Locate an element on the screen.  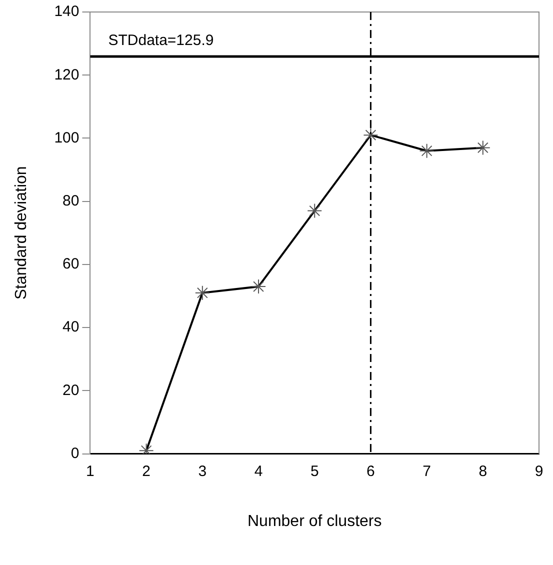
x-tick-label: 1 is located at coordinates (90, 471).